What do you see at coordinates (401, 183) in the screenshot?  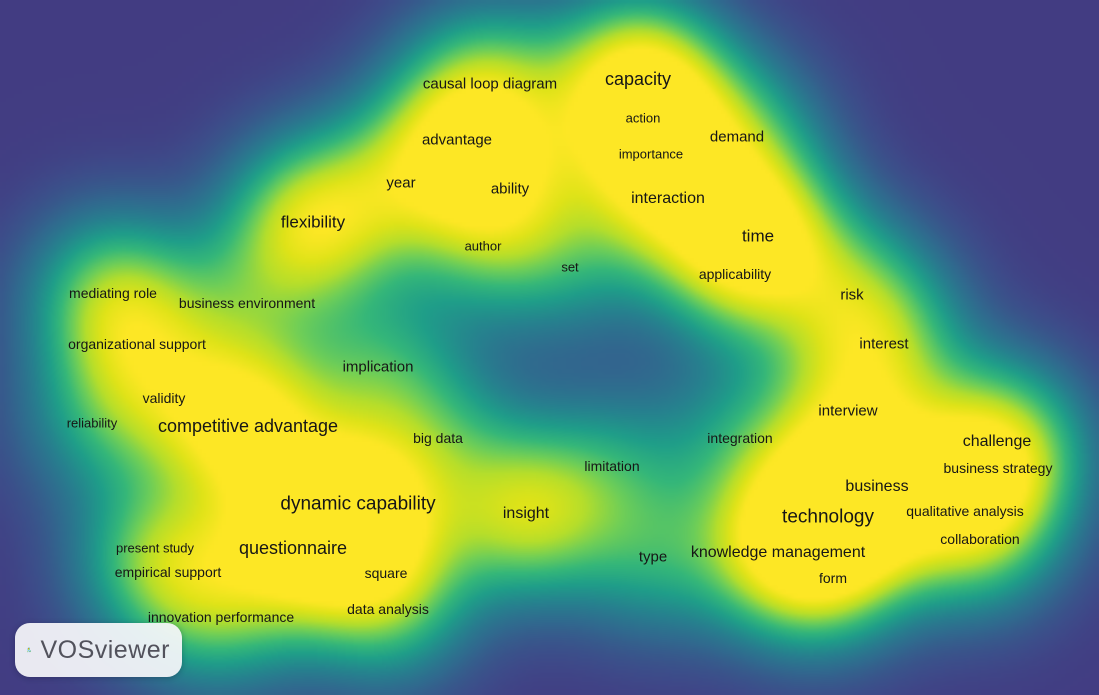 I see `term-label-year: year` at bounding box center [401, 183].